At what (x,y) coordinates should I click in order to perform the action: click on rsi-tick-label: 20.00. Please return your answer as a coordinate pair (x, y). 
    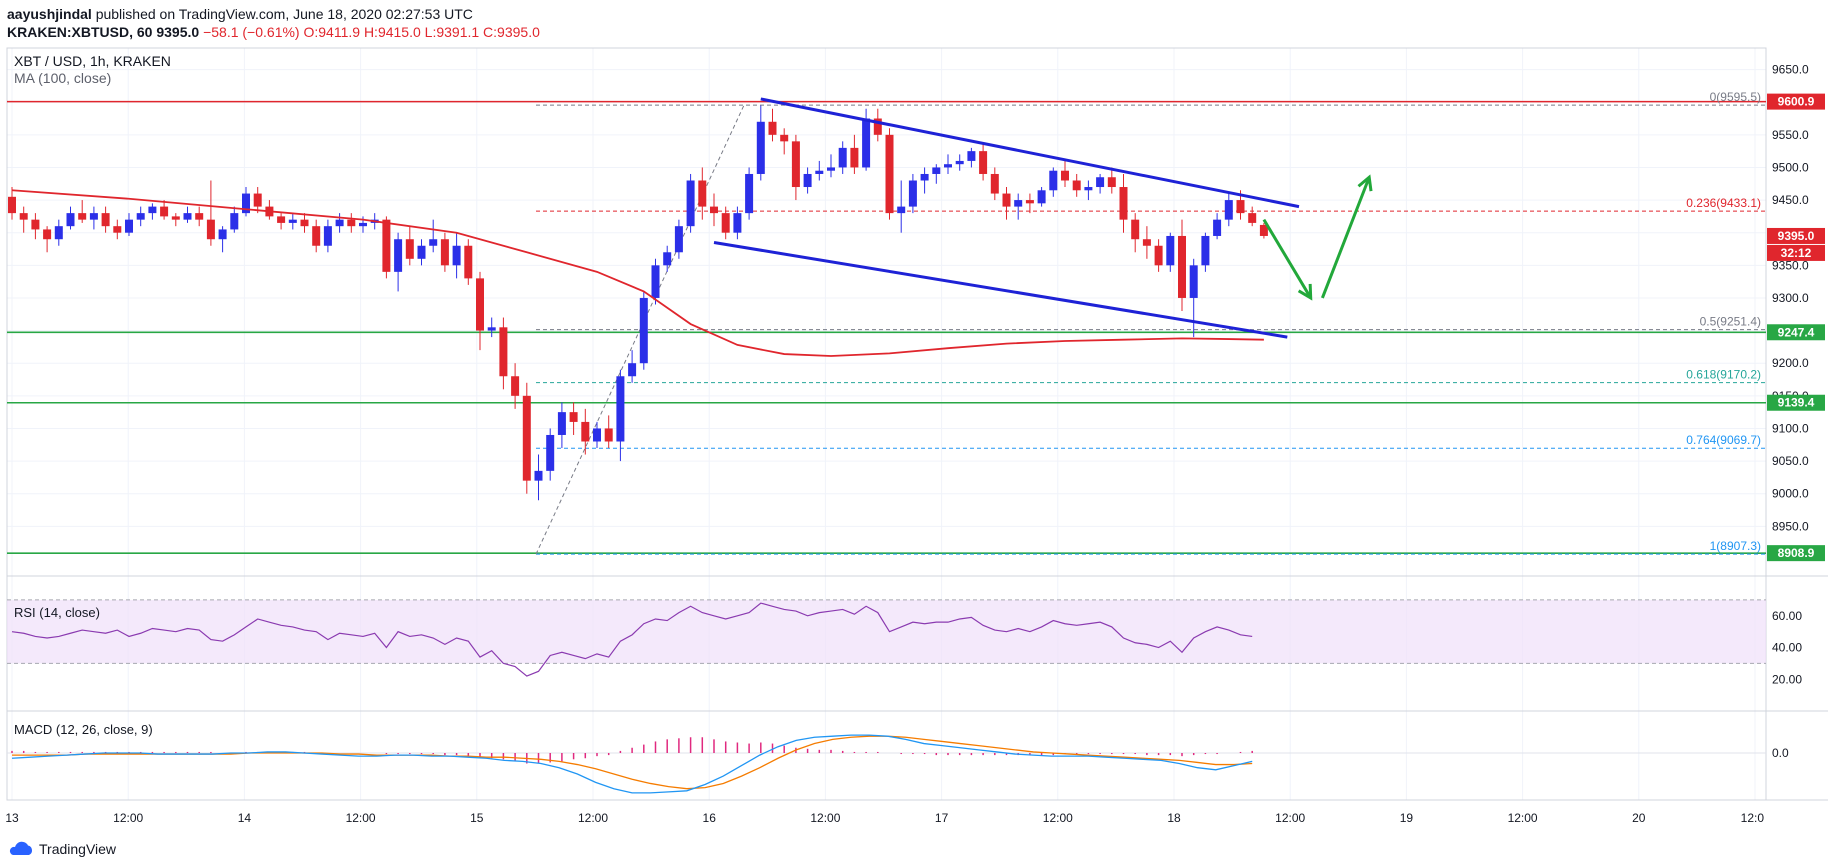
    Looking at the image, I should click on (1787, 679).